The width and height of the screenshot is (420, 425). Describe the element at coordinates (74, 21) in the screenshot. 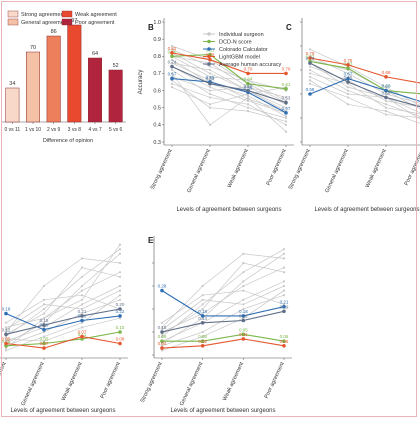

I see `bar-value-label: 97` at that location.